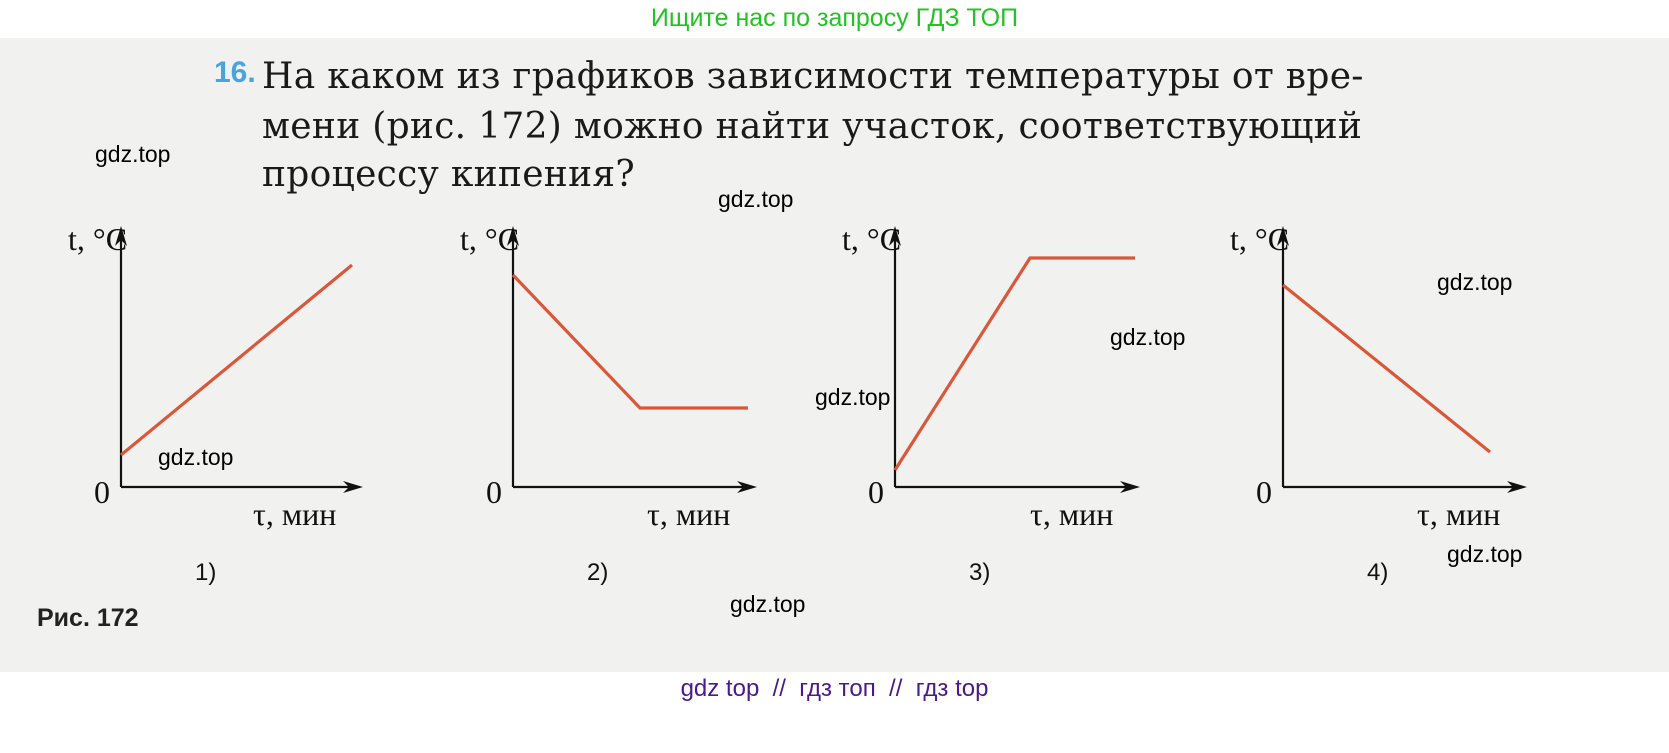 Image resolution: width=1669 pixels, height=753 pixels. I want to click on figure-caption: Рис. 172, so click(88, 618).